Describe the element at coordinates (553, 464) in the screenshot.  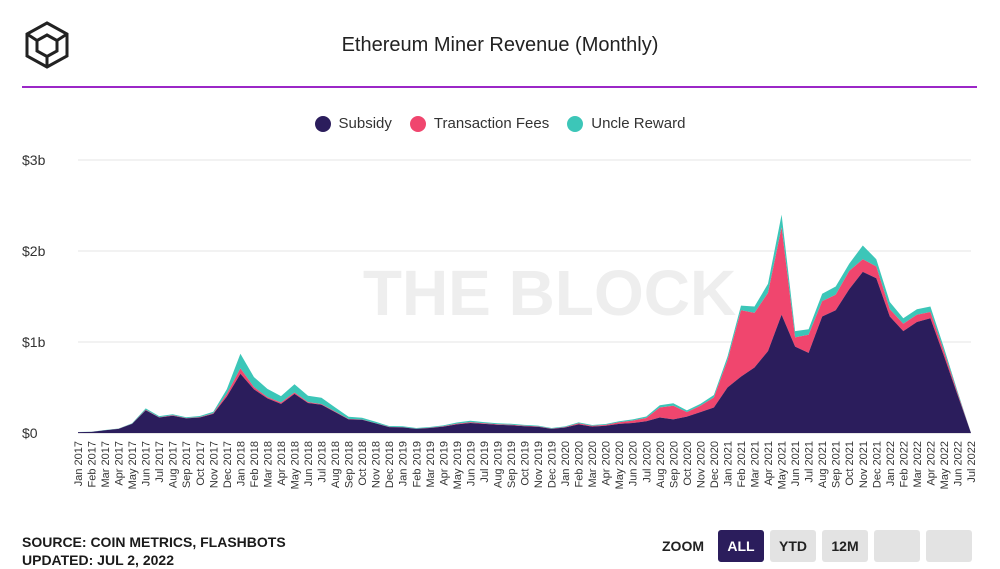
I see `x-tick-label: Dec 2019` at that location.